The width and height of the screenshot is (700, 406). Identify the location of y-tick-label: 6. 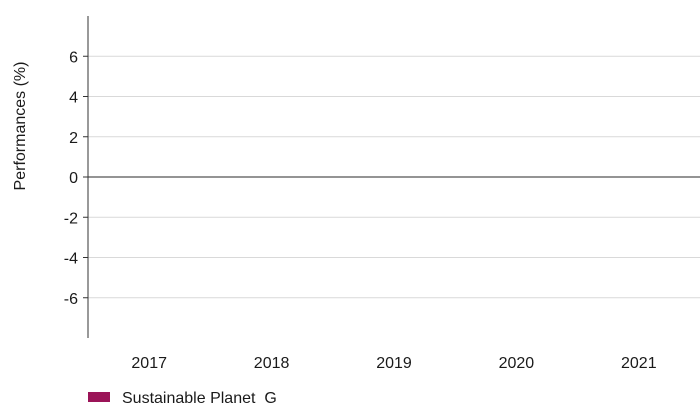
(73, 57).